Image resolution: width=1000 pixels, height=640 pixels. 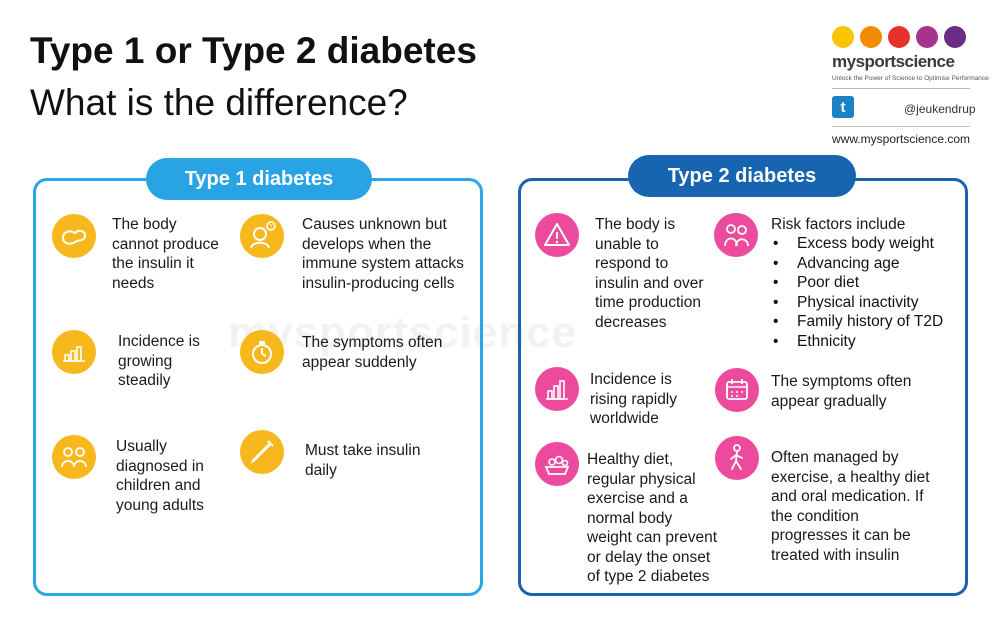 I want to click on logo-brand-name: mysportscience, so click(x=893, y=61).